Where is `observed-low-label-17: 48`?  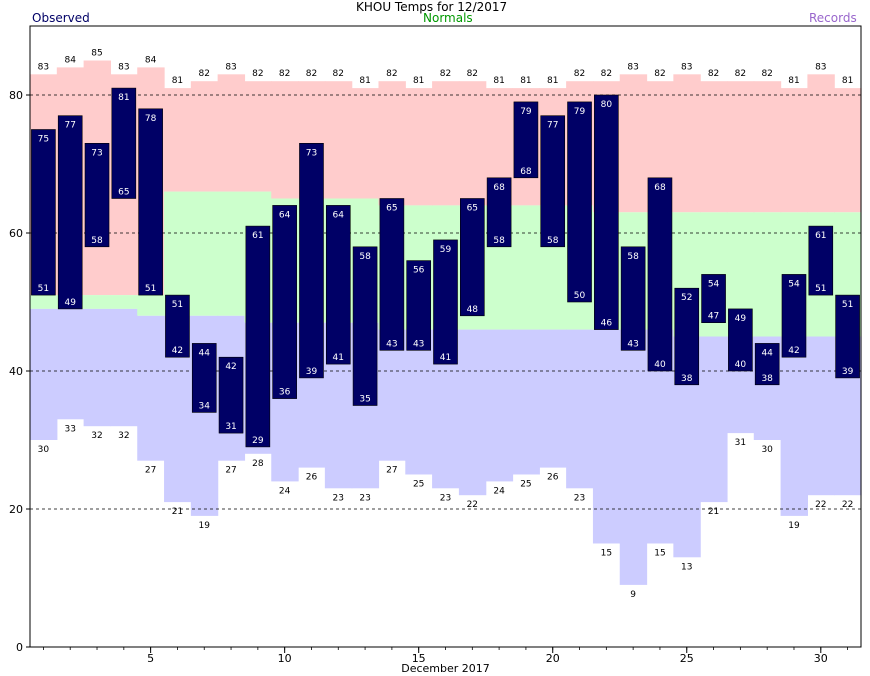 observed-low-label-17: 48 is located at coordinates (473, 310).